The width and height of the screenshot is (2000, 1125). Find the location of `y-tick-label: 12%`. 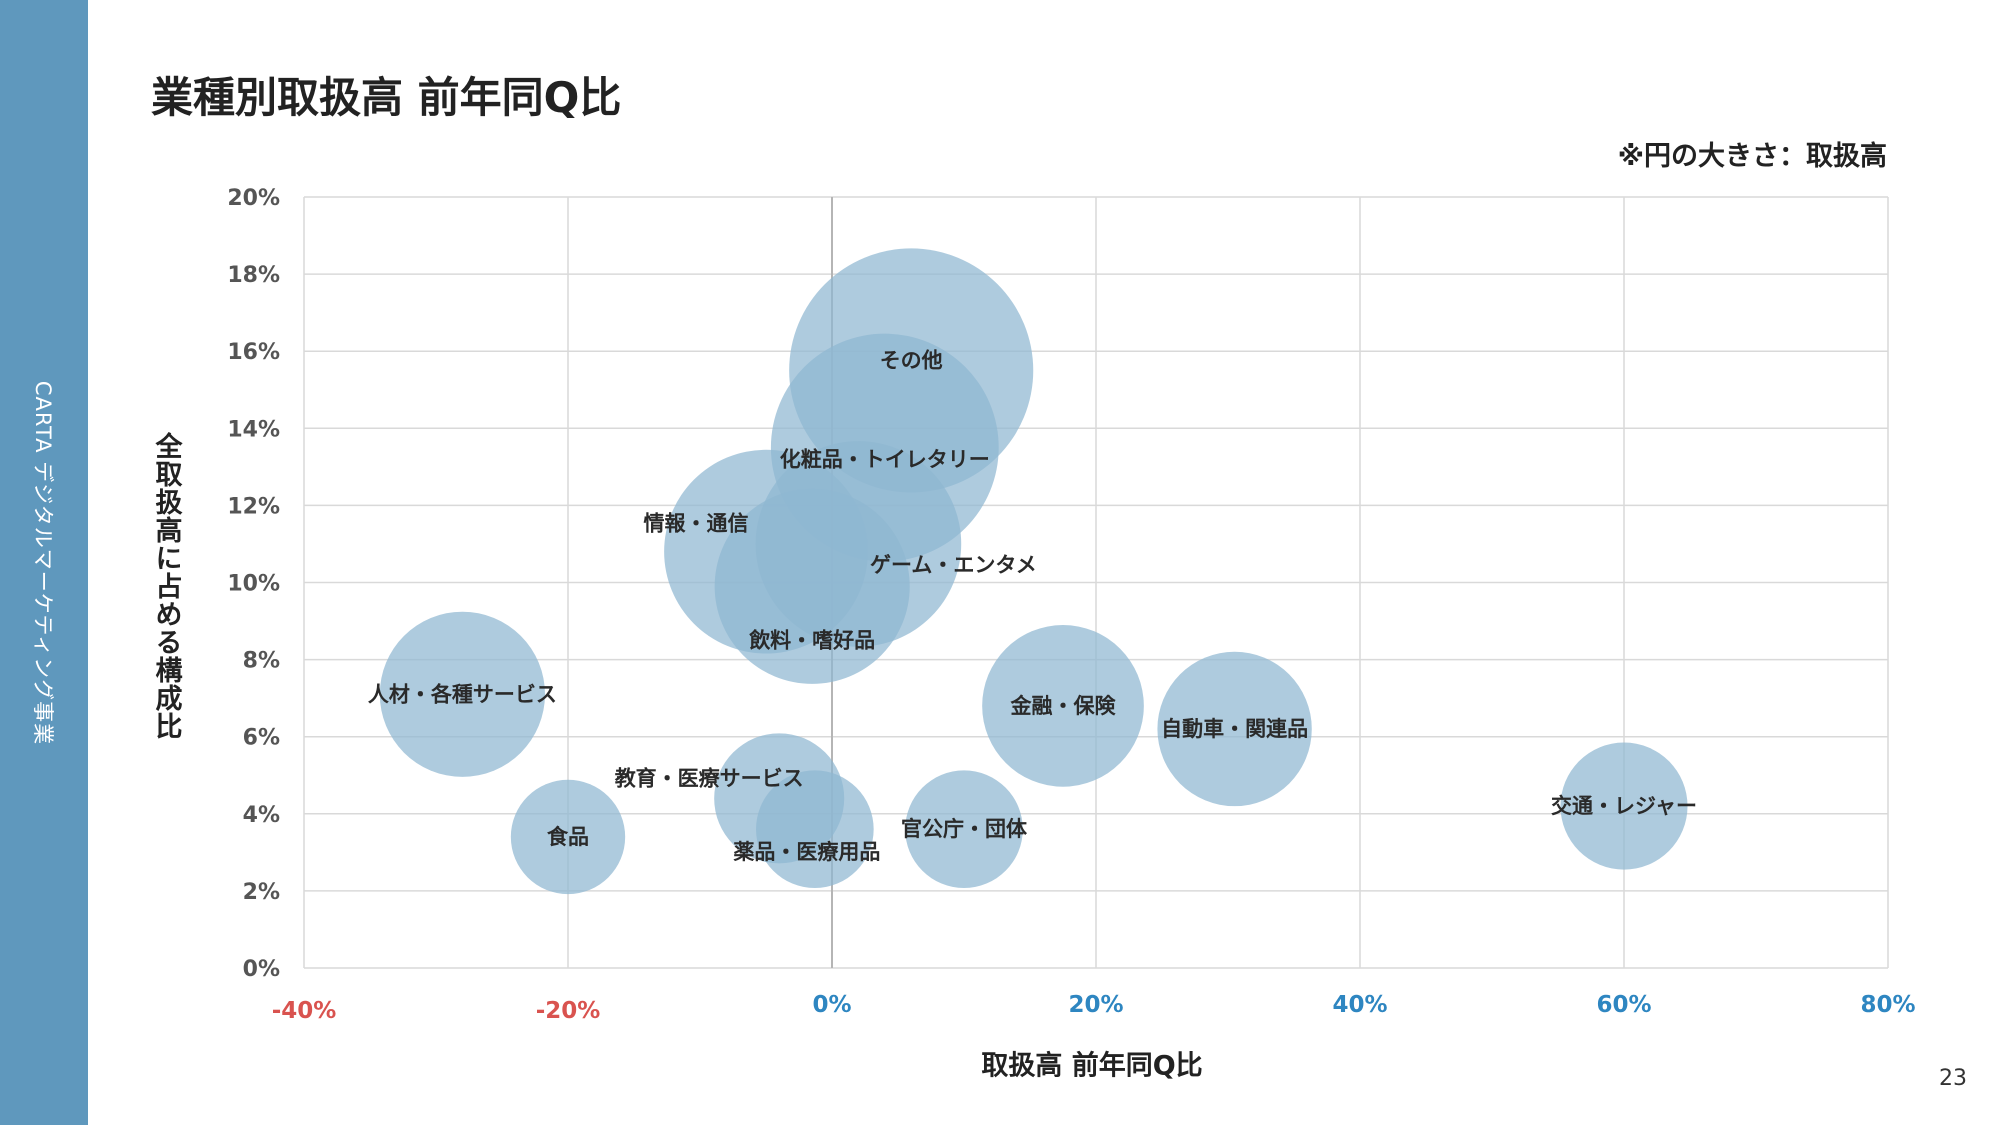

y-tick-label: 12% is located at coordinates (253, 506).